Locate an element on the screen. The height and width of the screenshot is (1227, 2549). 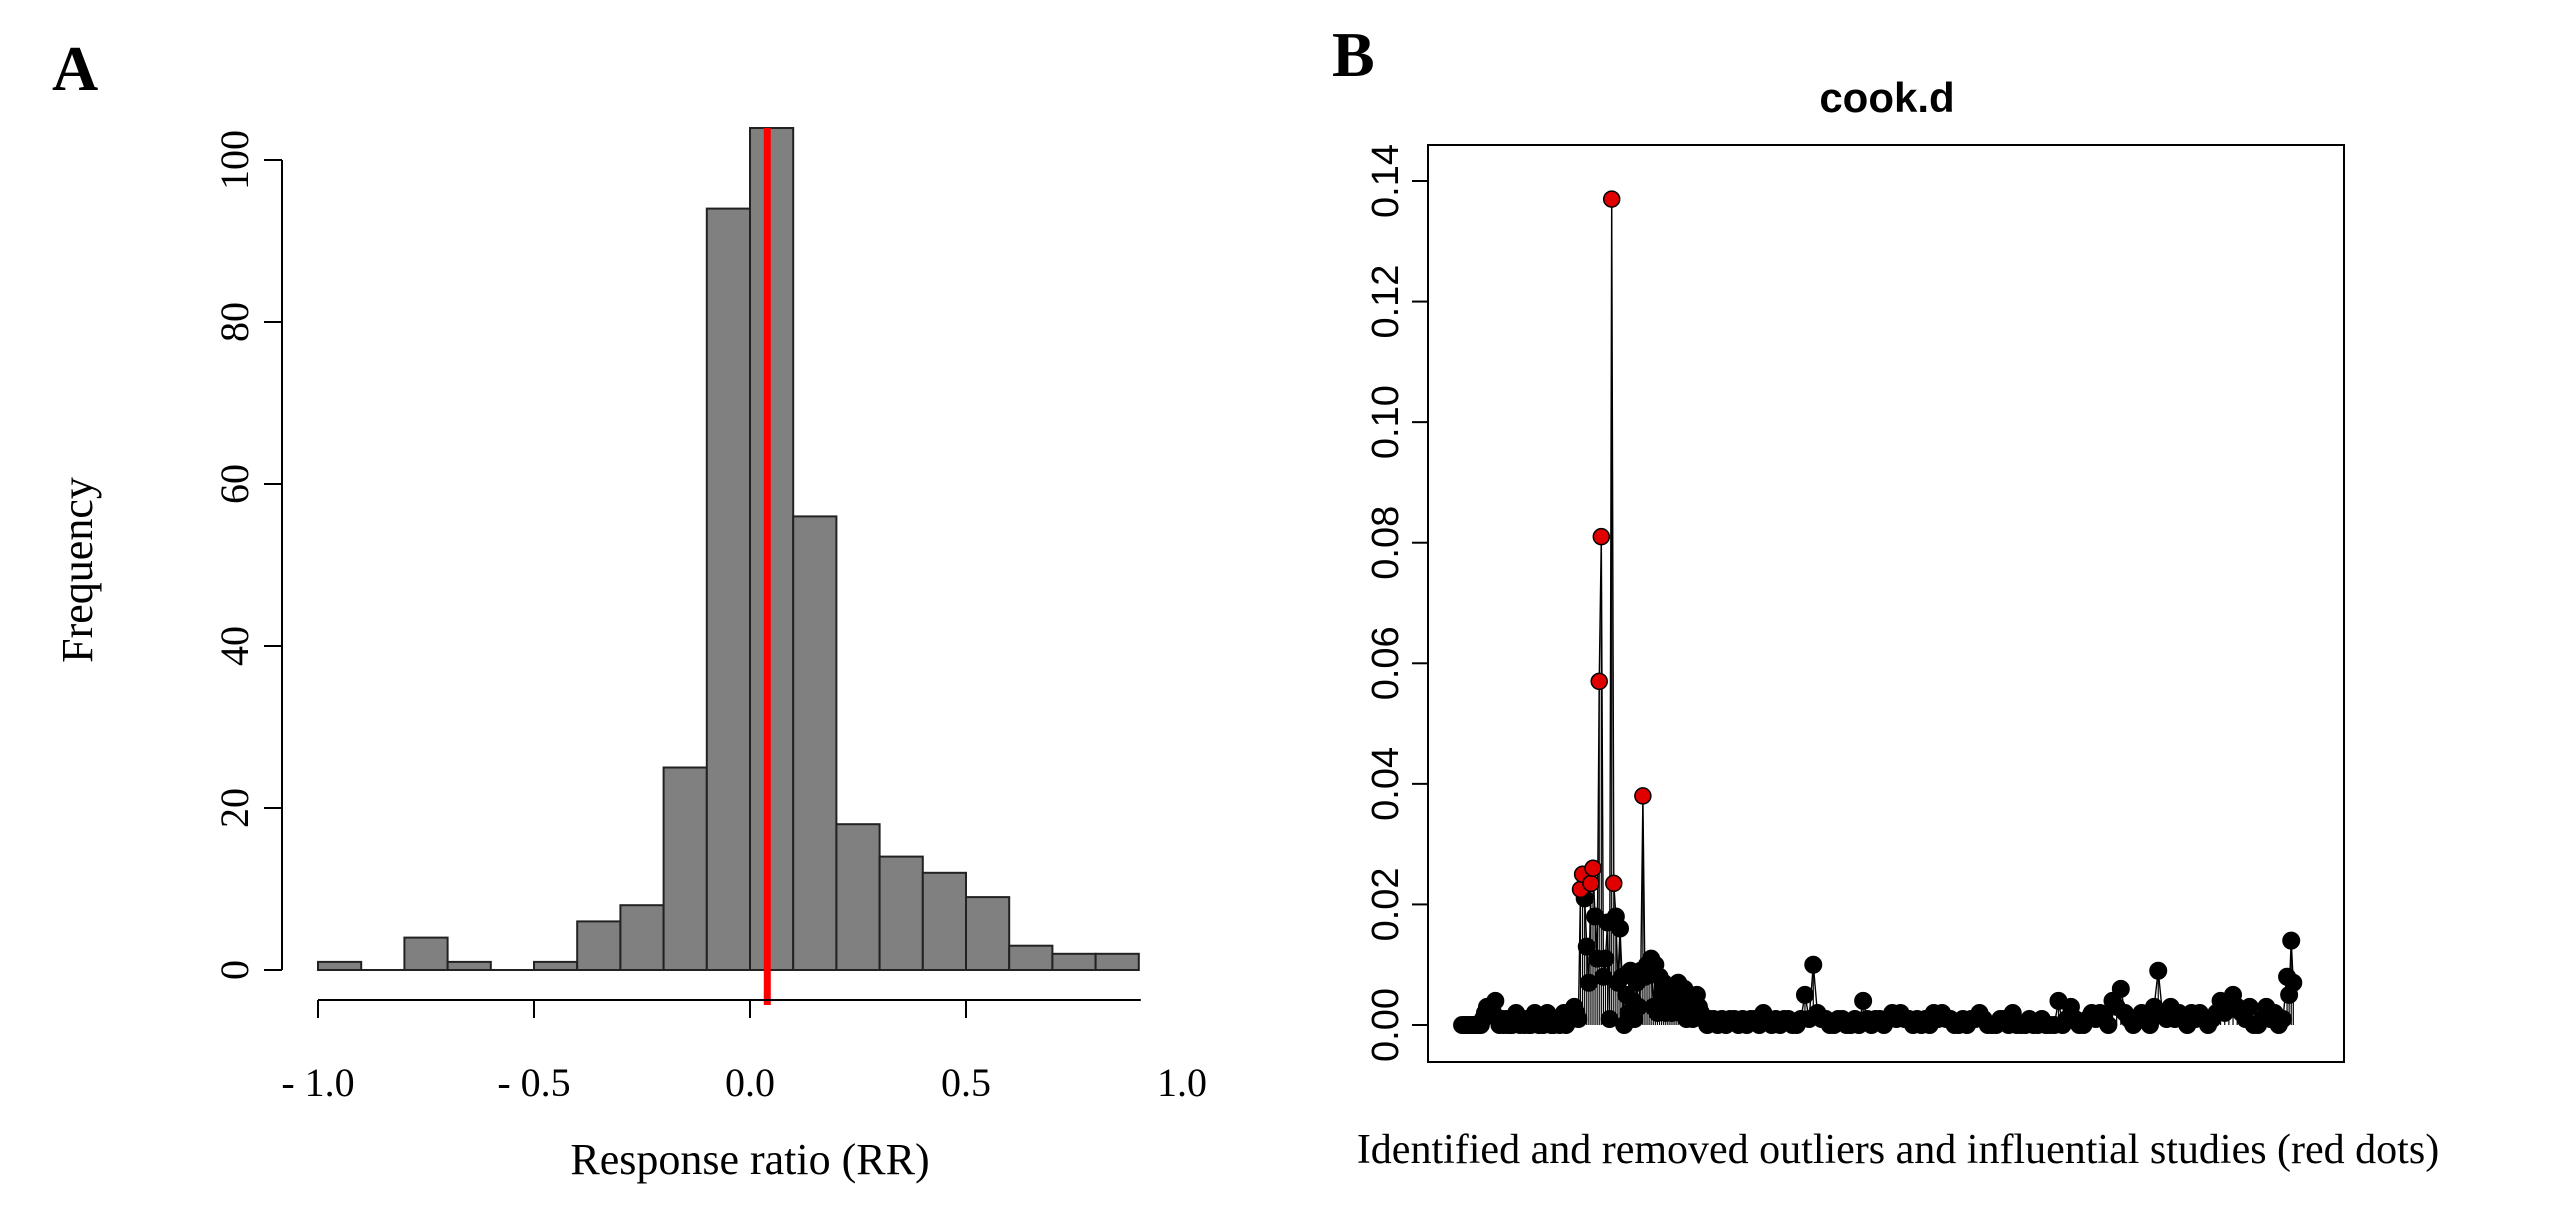
cooks-distance-title: cook.d is located at coordinates (1886, 97).